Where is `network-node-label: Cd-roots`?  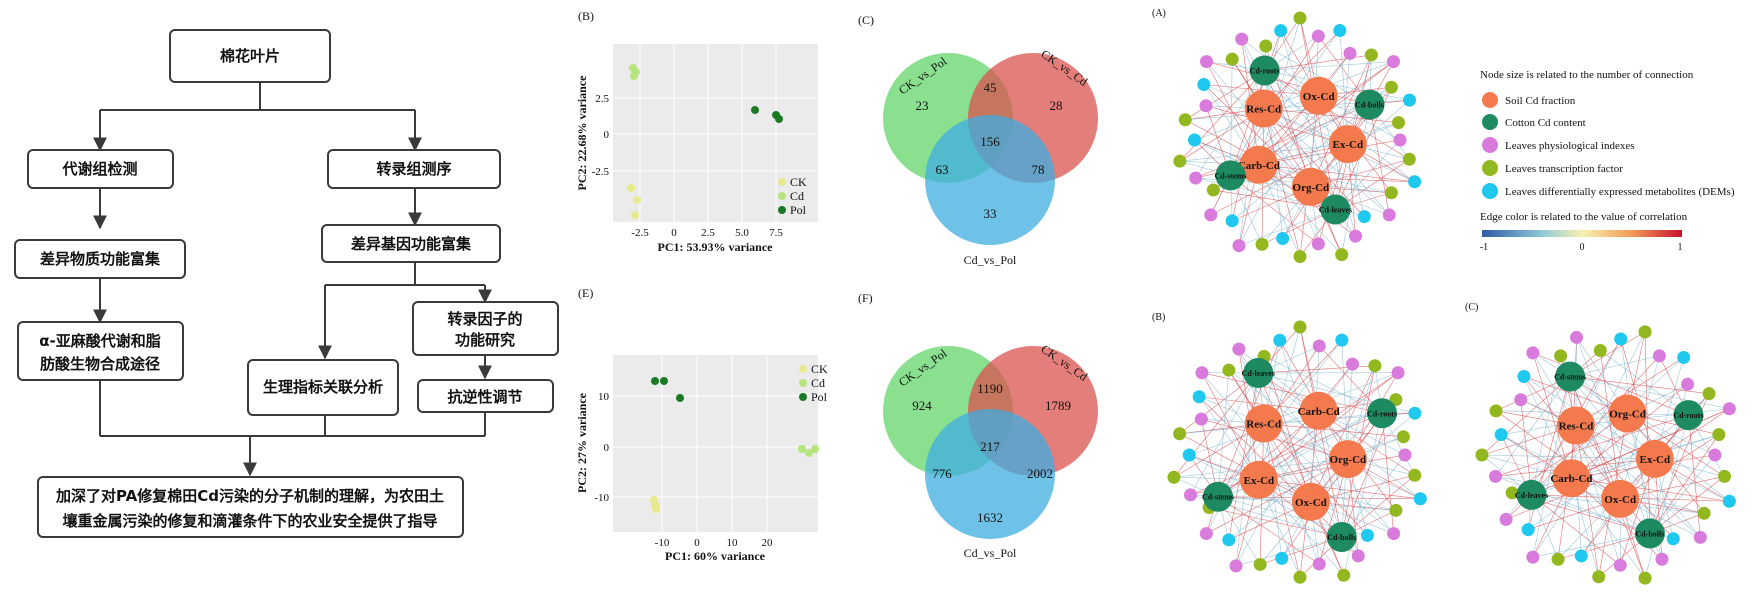 network-node-label: Cd-roots is located at coordinates (1265, 70).